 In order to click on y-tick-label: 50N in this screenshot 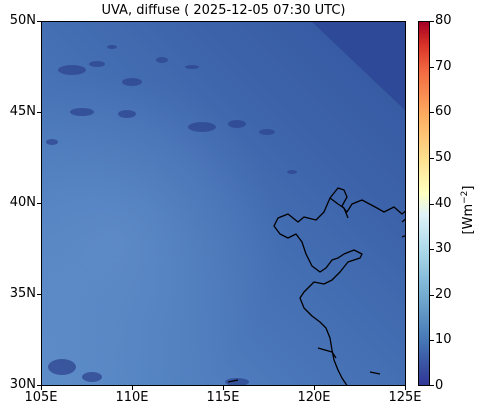, I will do `click(22, 20)`.